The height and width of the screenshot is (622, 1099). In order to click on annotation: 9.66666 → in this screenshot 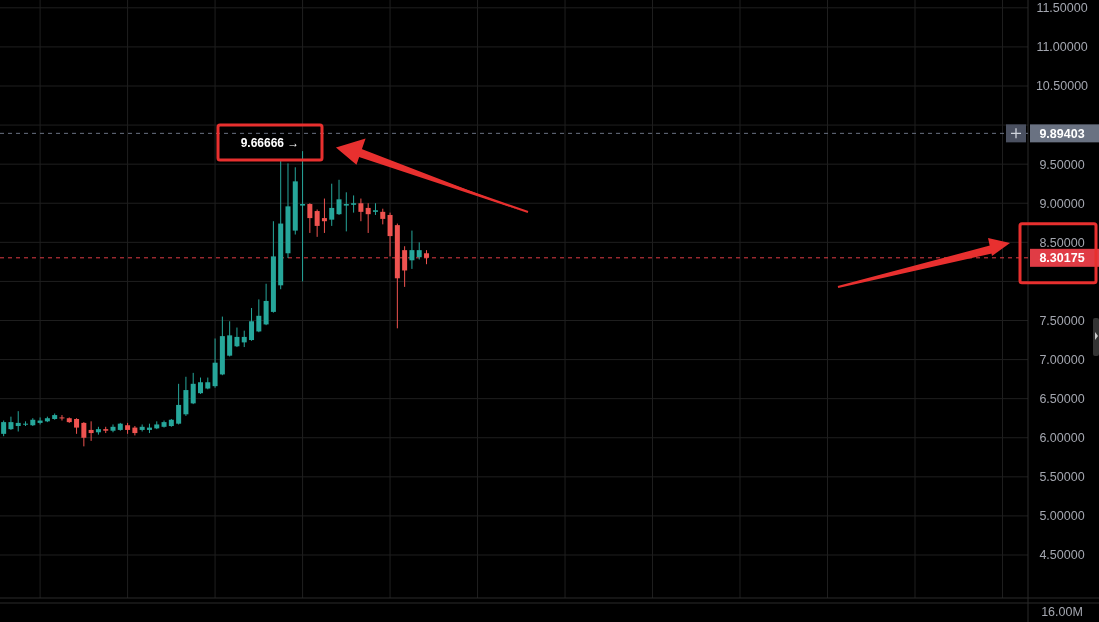, I will do `click(270, 143)`.